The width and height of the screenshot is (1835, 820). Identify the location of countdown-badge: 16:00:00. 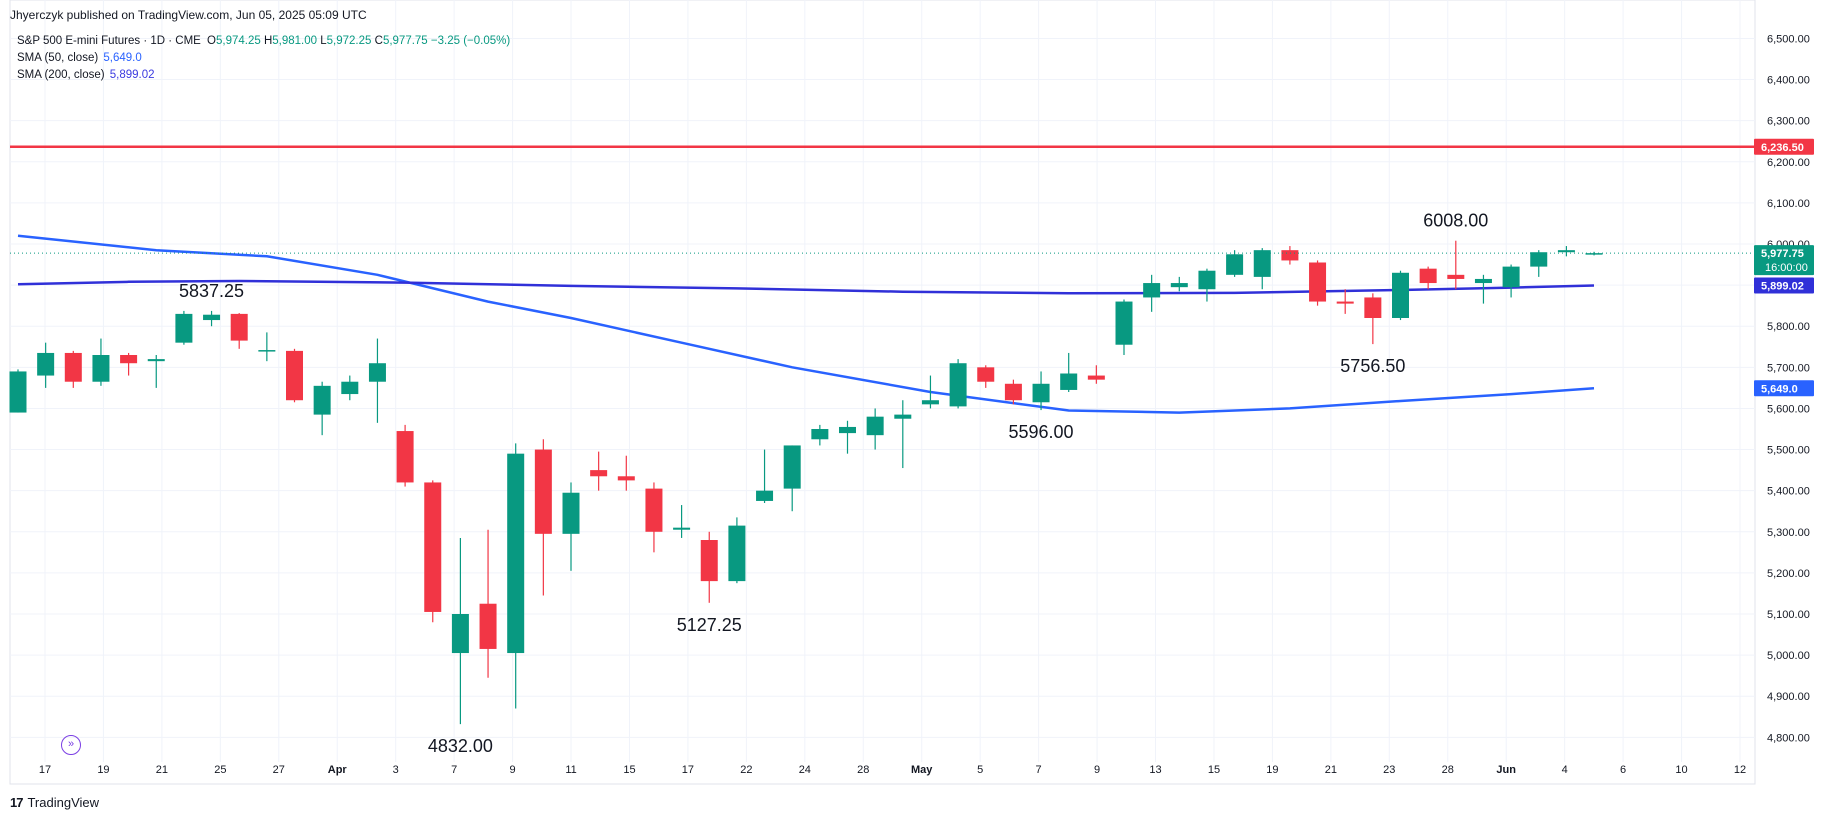
(1786, 268).